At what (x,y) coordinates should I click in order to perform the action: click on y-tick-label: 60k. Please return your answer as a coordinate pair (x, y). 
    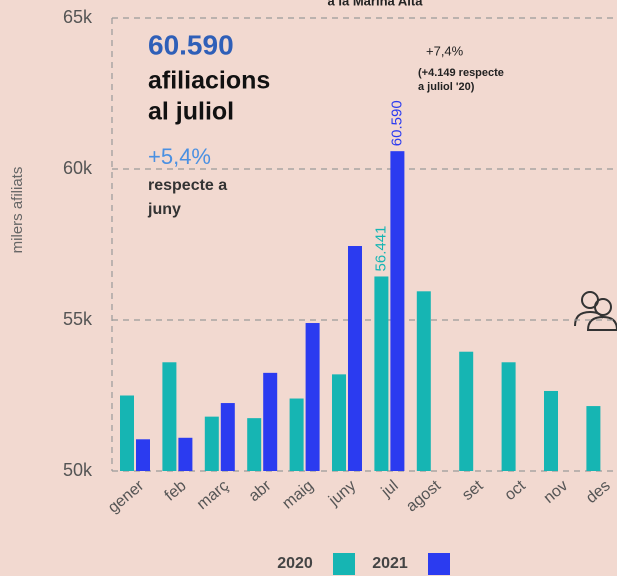
    Looking at the image, I should click on (78, 168).